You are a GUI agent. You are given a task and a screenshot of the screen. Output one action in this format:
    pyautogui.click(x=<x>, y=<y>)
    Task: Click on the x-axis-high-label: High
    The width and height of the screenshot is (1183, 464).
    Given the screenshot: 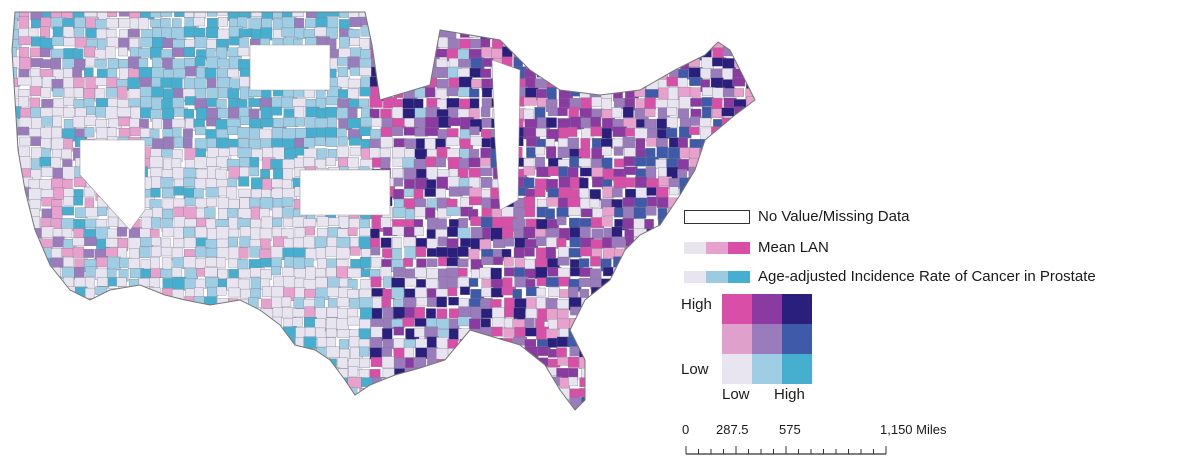 What is the action you would take?
    pyautogui.click(x=789, y=394)
    